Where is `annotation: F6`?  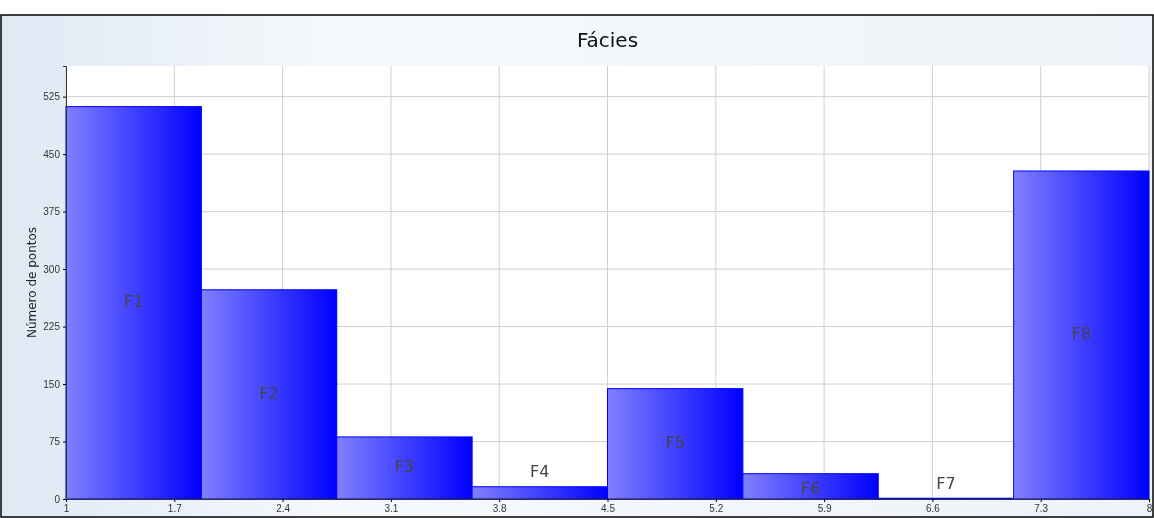
annotation: F6 is located at coordinates (810, 488).